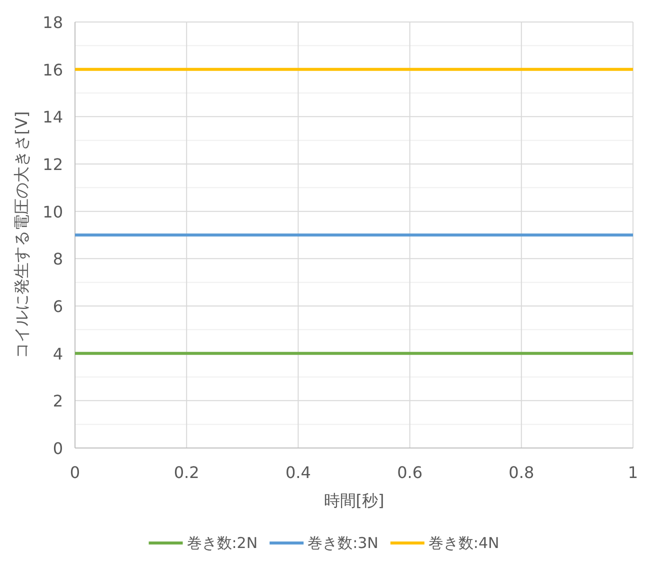 Image resolution: width=648 pixels, height=565 pixels. What do you see at coordinates (222, 543) in the screenshot?
I see `legend-label: 巻き数:2N` at bounding box center [222, 543].